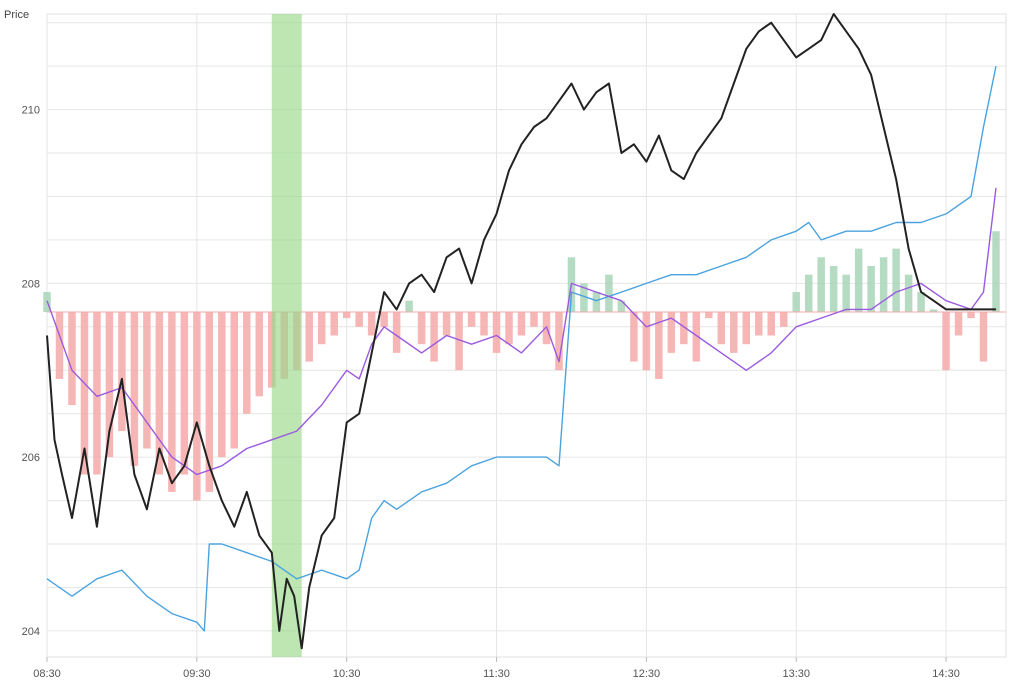 This screenshot has width=1024, height=683. I want to click on x-tick-label: 10:30, so click(347, 674).